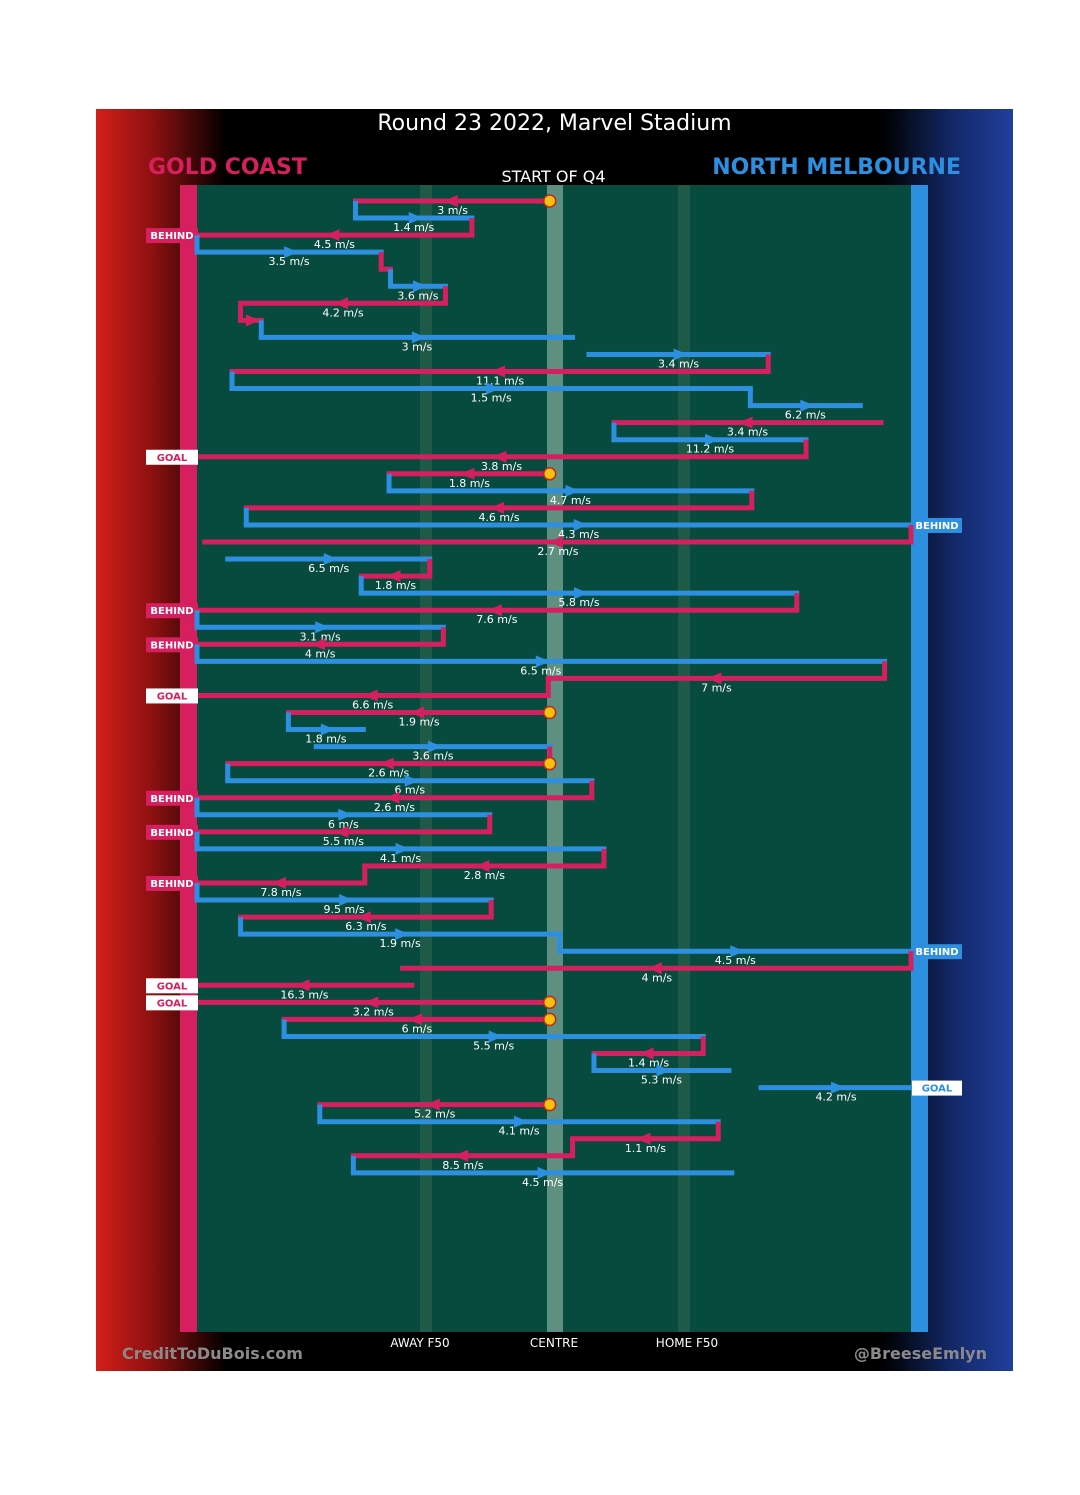 This screenshot has height=1495, width=1080. I want to click on speed-label: 4.5 m/s, so click(334, 244).